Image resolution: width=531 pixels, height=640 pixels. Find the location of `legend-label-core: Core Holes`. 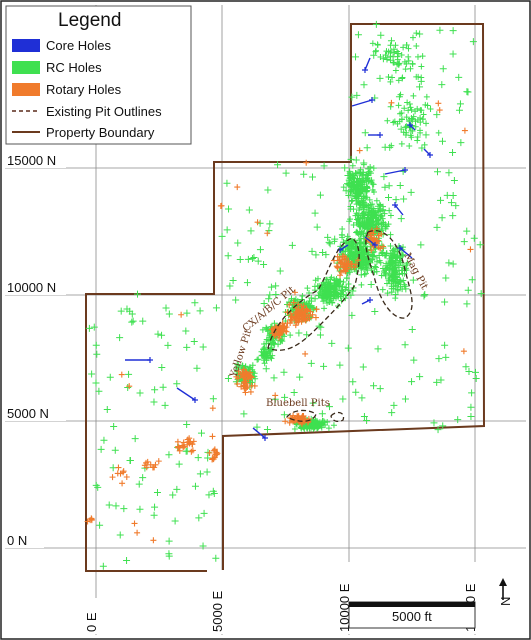

legend-label-core: Core Holes is located at coordinates (79, 45).